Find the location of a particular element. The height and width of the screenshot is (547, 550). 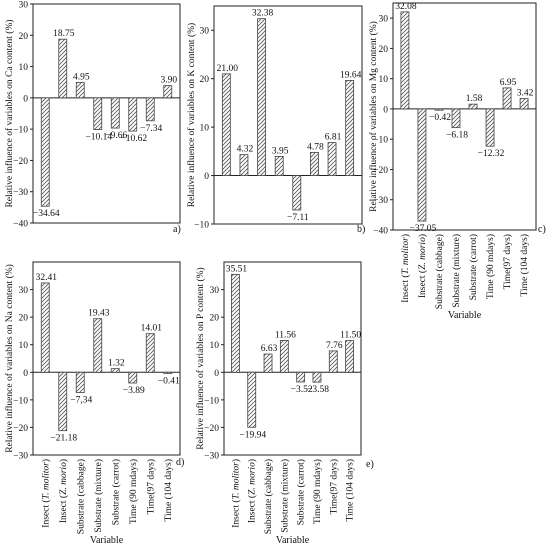

bar-value-label: 19.43 is located at coordinates (99, 314).